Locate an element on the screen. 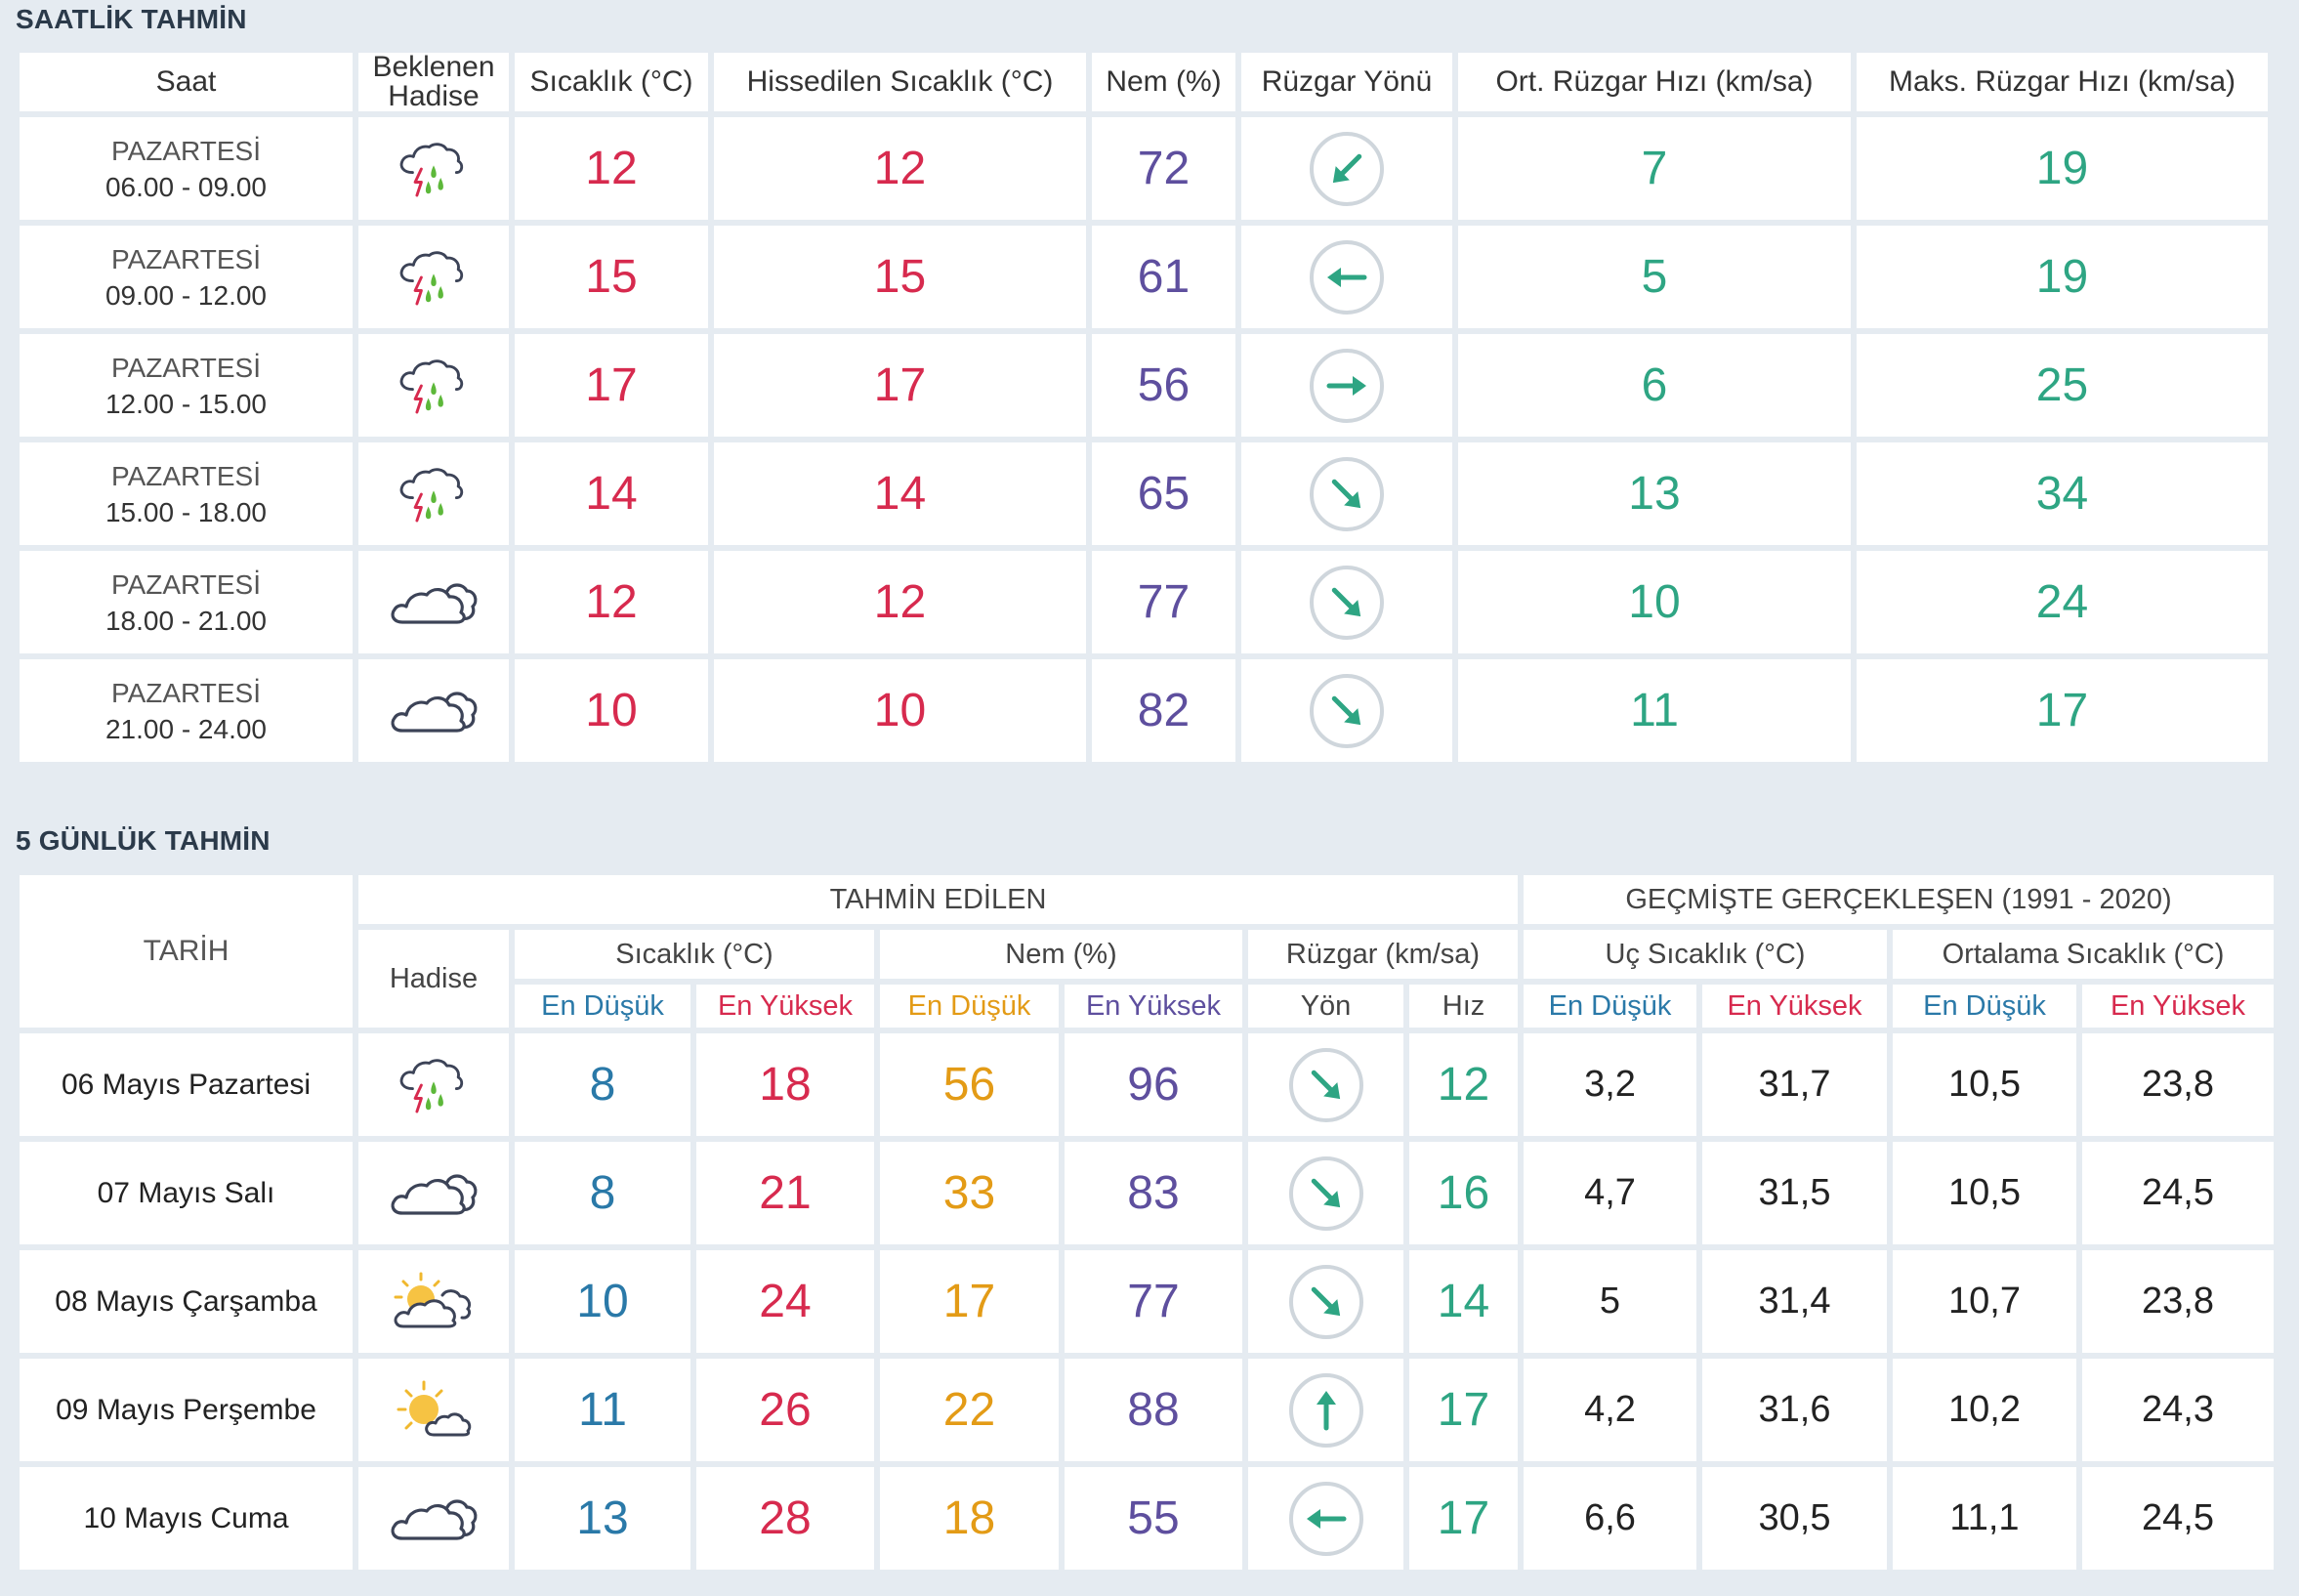 This screenshot has height=1596, width=2299. daily-section-title: 5 GÜNLÜK TAHMİN is located at coordinates (143, 840).